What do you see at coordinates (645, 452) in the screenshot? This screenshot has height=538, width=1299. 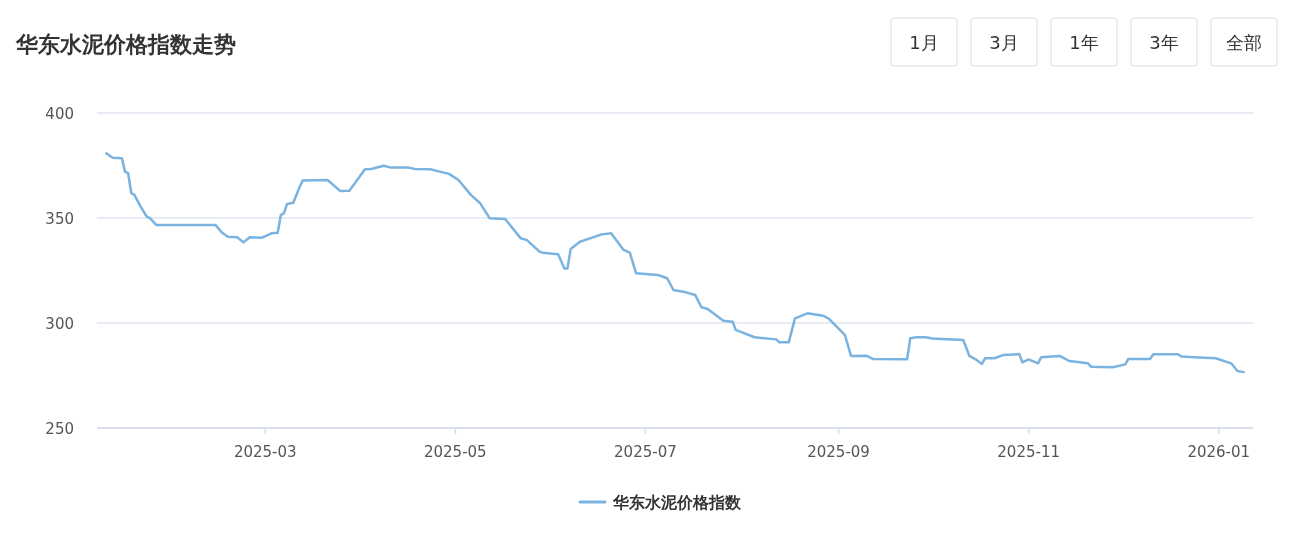 I see `x-tick-label: 2025-07` at bounding box center [645, 452].